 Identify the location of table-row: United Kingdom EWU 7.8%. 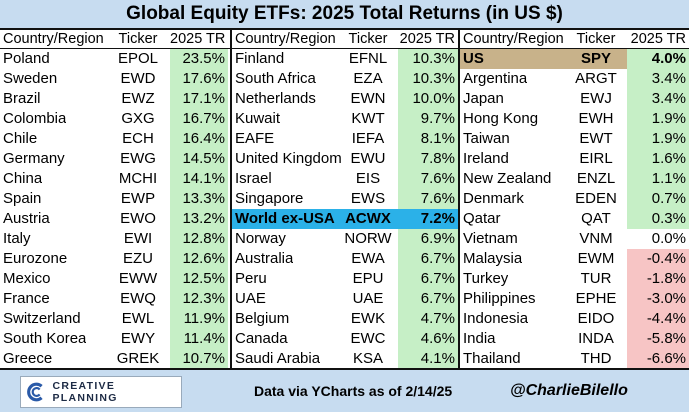
(345, 159).